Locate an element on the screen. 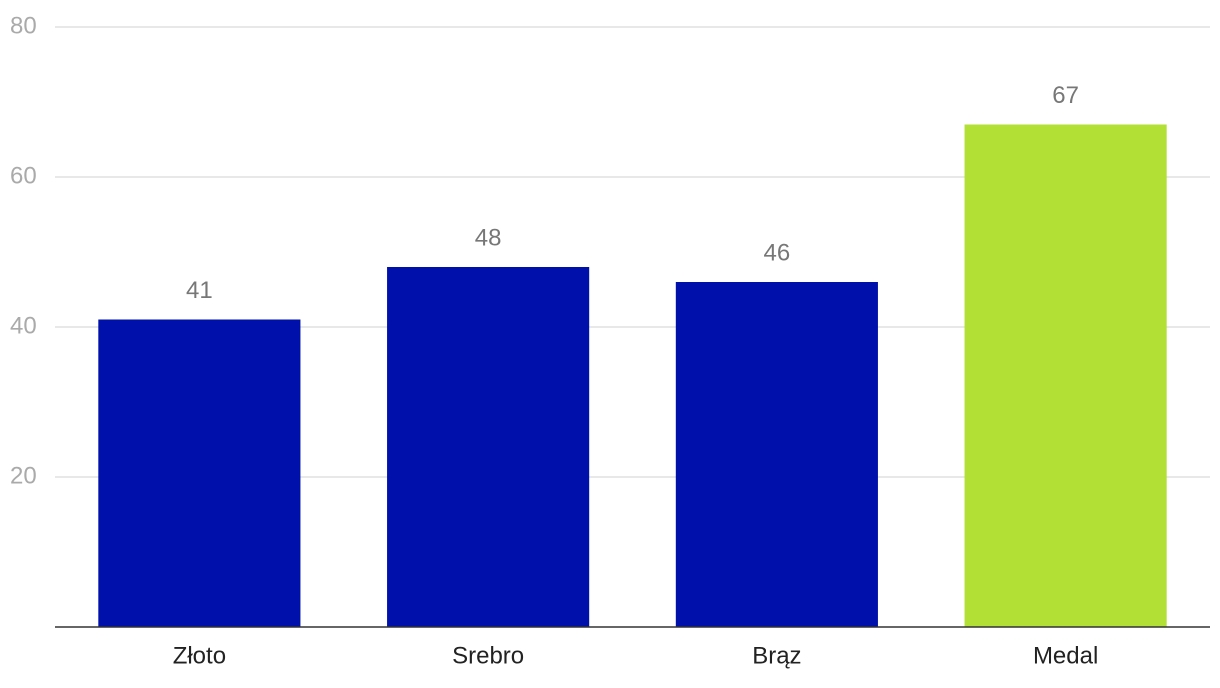 The image size is (1220, 688). x-tick-label: Złoto is located at coordinates (199, 655).